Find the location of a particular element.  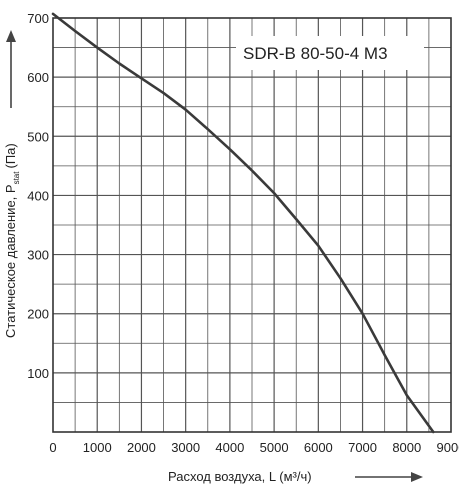

chart-title: SDR-B 80-50-4 M3 is located at coordinates (315, 53).